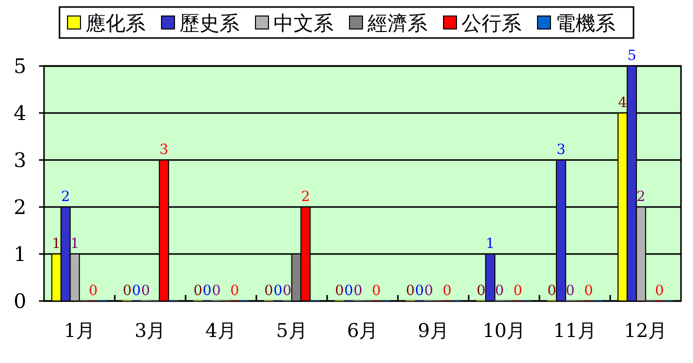 This screenshot has width=693, height=363. Describe the element at coordinates (397, 23) in the screenshot. I see `legend-label: 經濟系` at that location.